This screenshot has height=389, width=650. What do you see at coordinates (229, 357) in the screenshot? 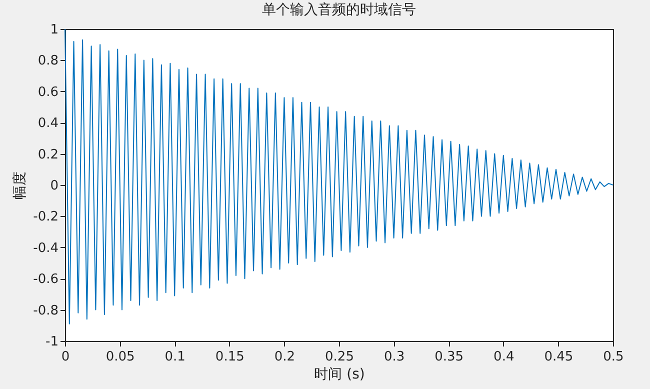
I see `x-tick-label: 0.15` at bounding box center [229, 357].